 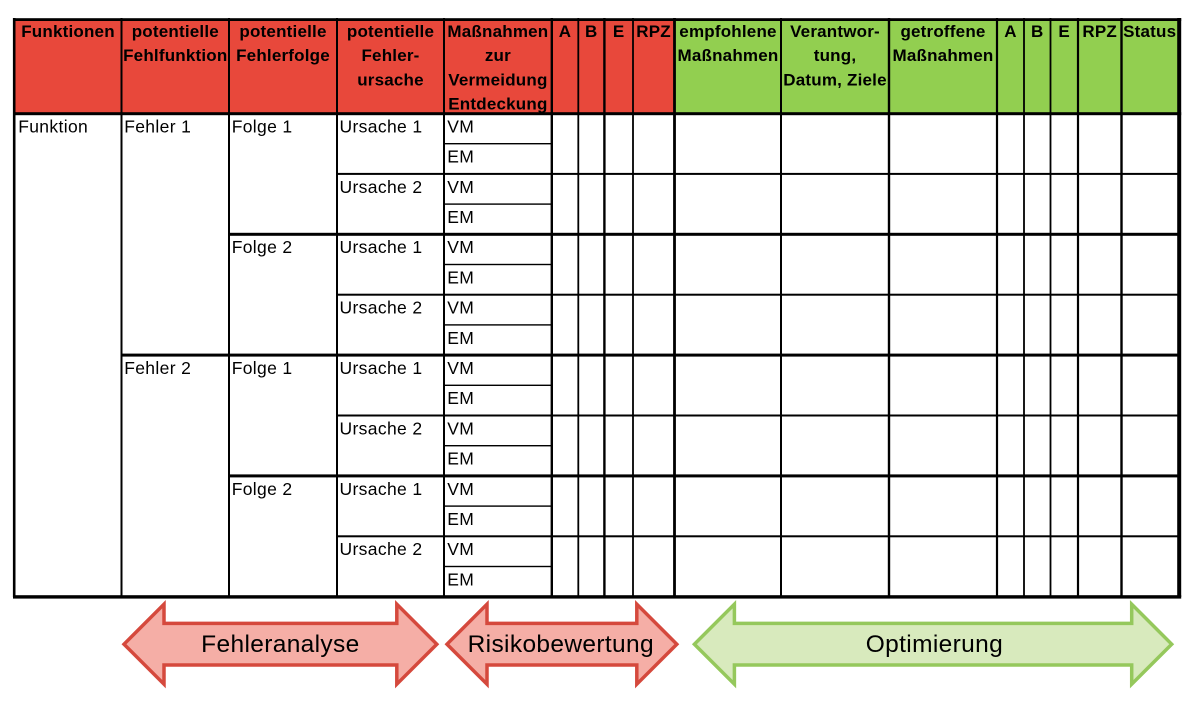 What do you see at coordinates (280, 644) in the screenshot?
I see `svg-text: Fehleranalyse` at bounding box center [280, 644].